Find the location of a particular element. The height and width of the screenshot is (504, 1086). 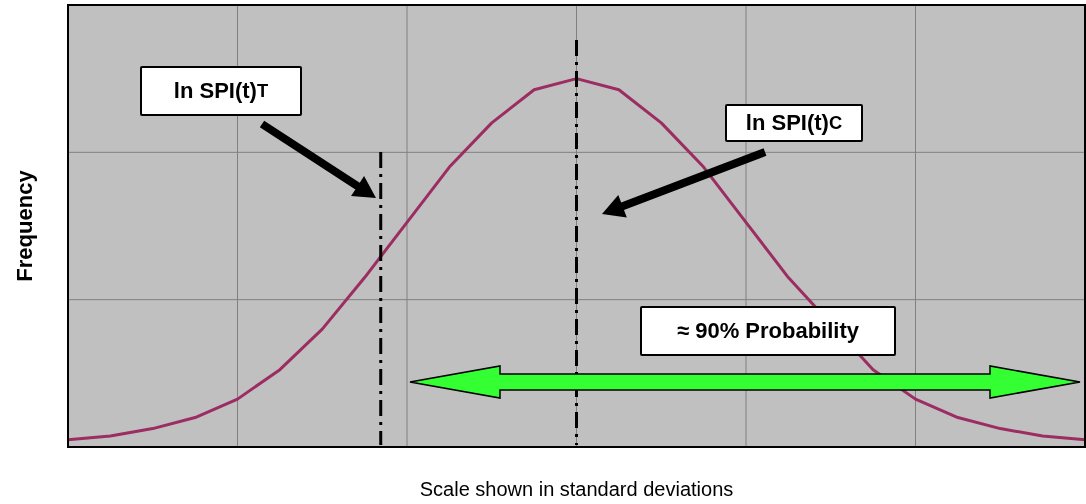

y-axis-title: Frequency is located at coordinates (25, 225).